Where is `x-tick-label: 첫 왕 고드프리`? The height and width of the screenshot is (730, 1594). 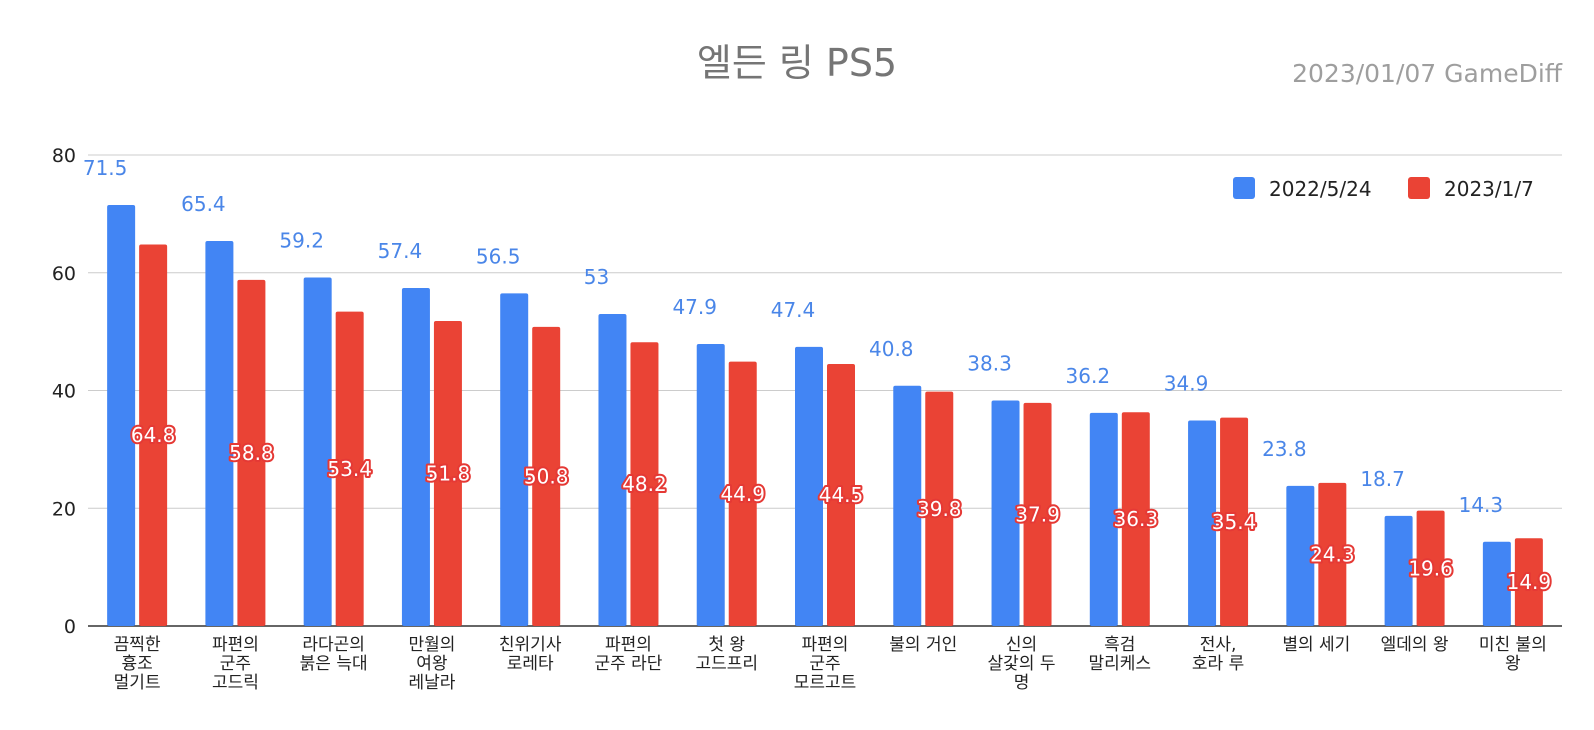
x-tick-label: 첫 왕 고드프리 is located at coordinates (726, 654).